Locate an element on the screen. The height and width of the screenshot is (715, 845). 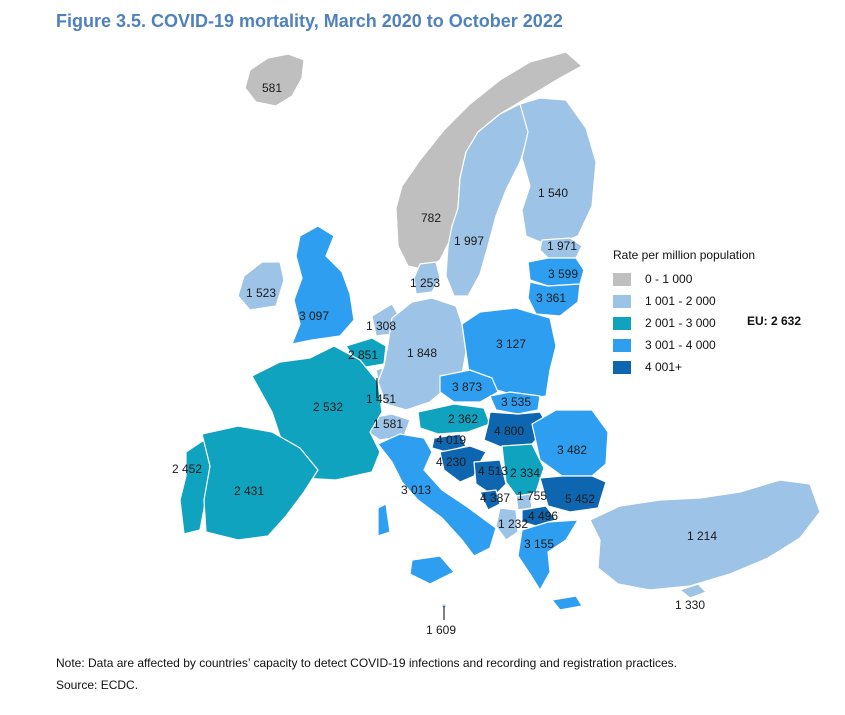
value-label-ireland: 1 523 is located at coordinates (261, 293).